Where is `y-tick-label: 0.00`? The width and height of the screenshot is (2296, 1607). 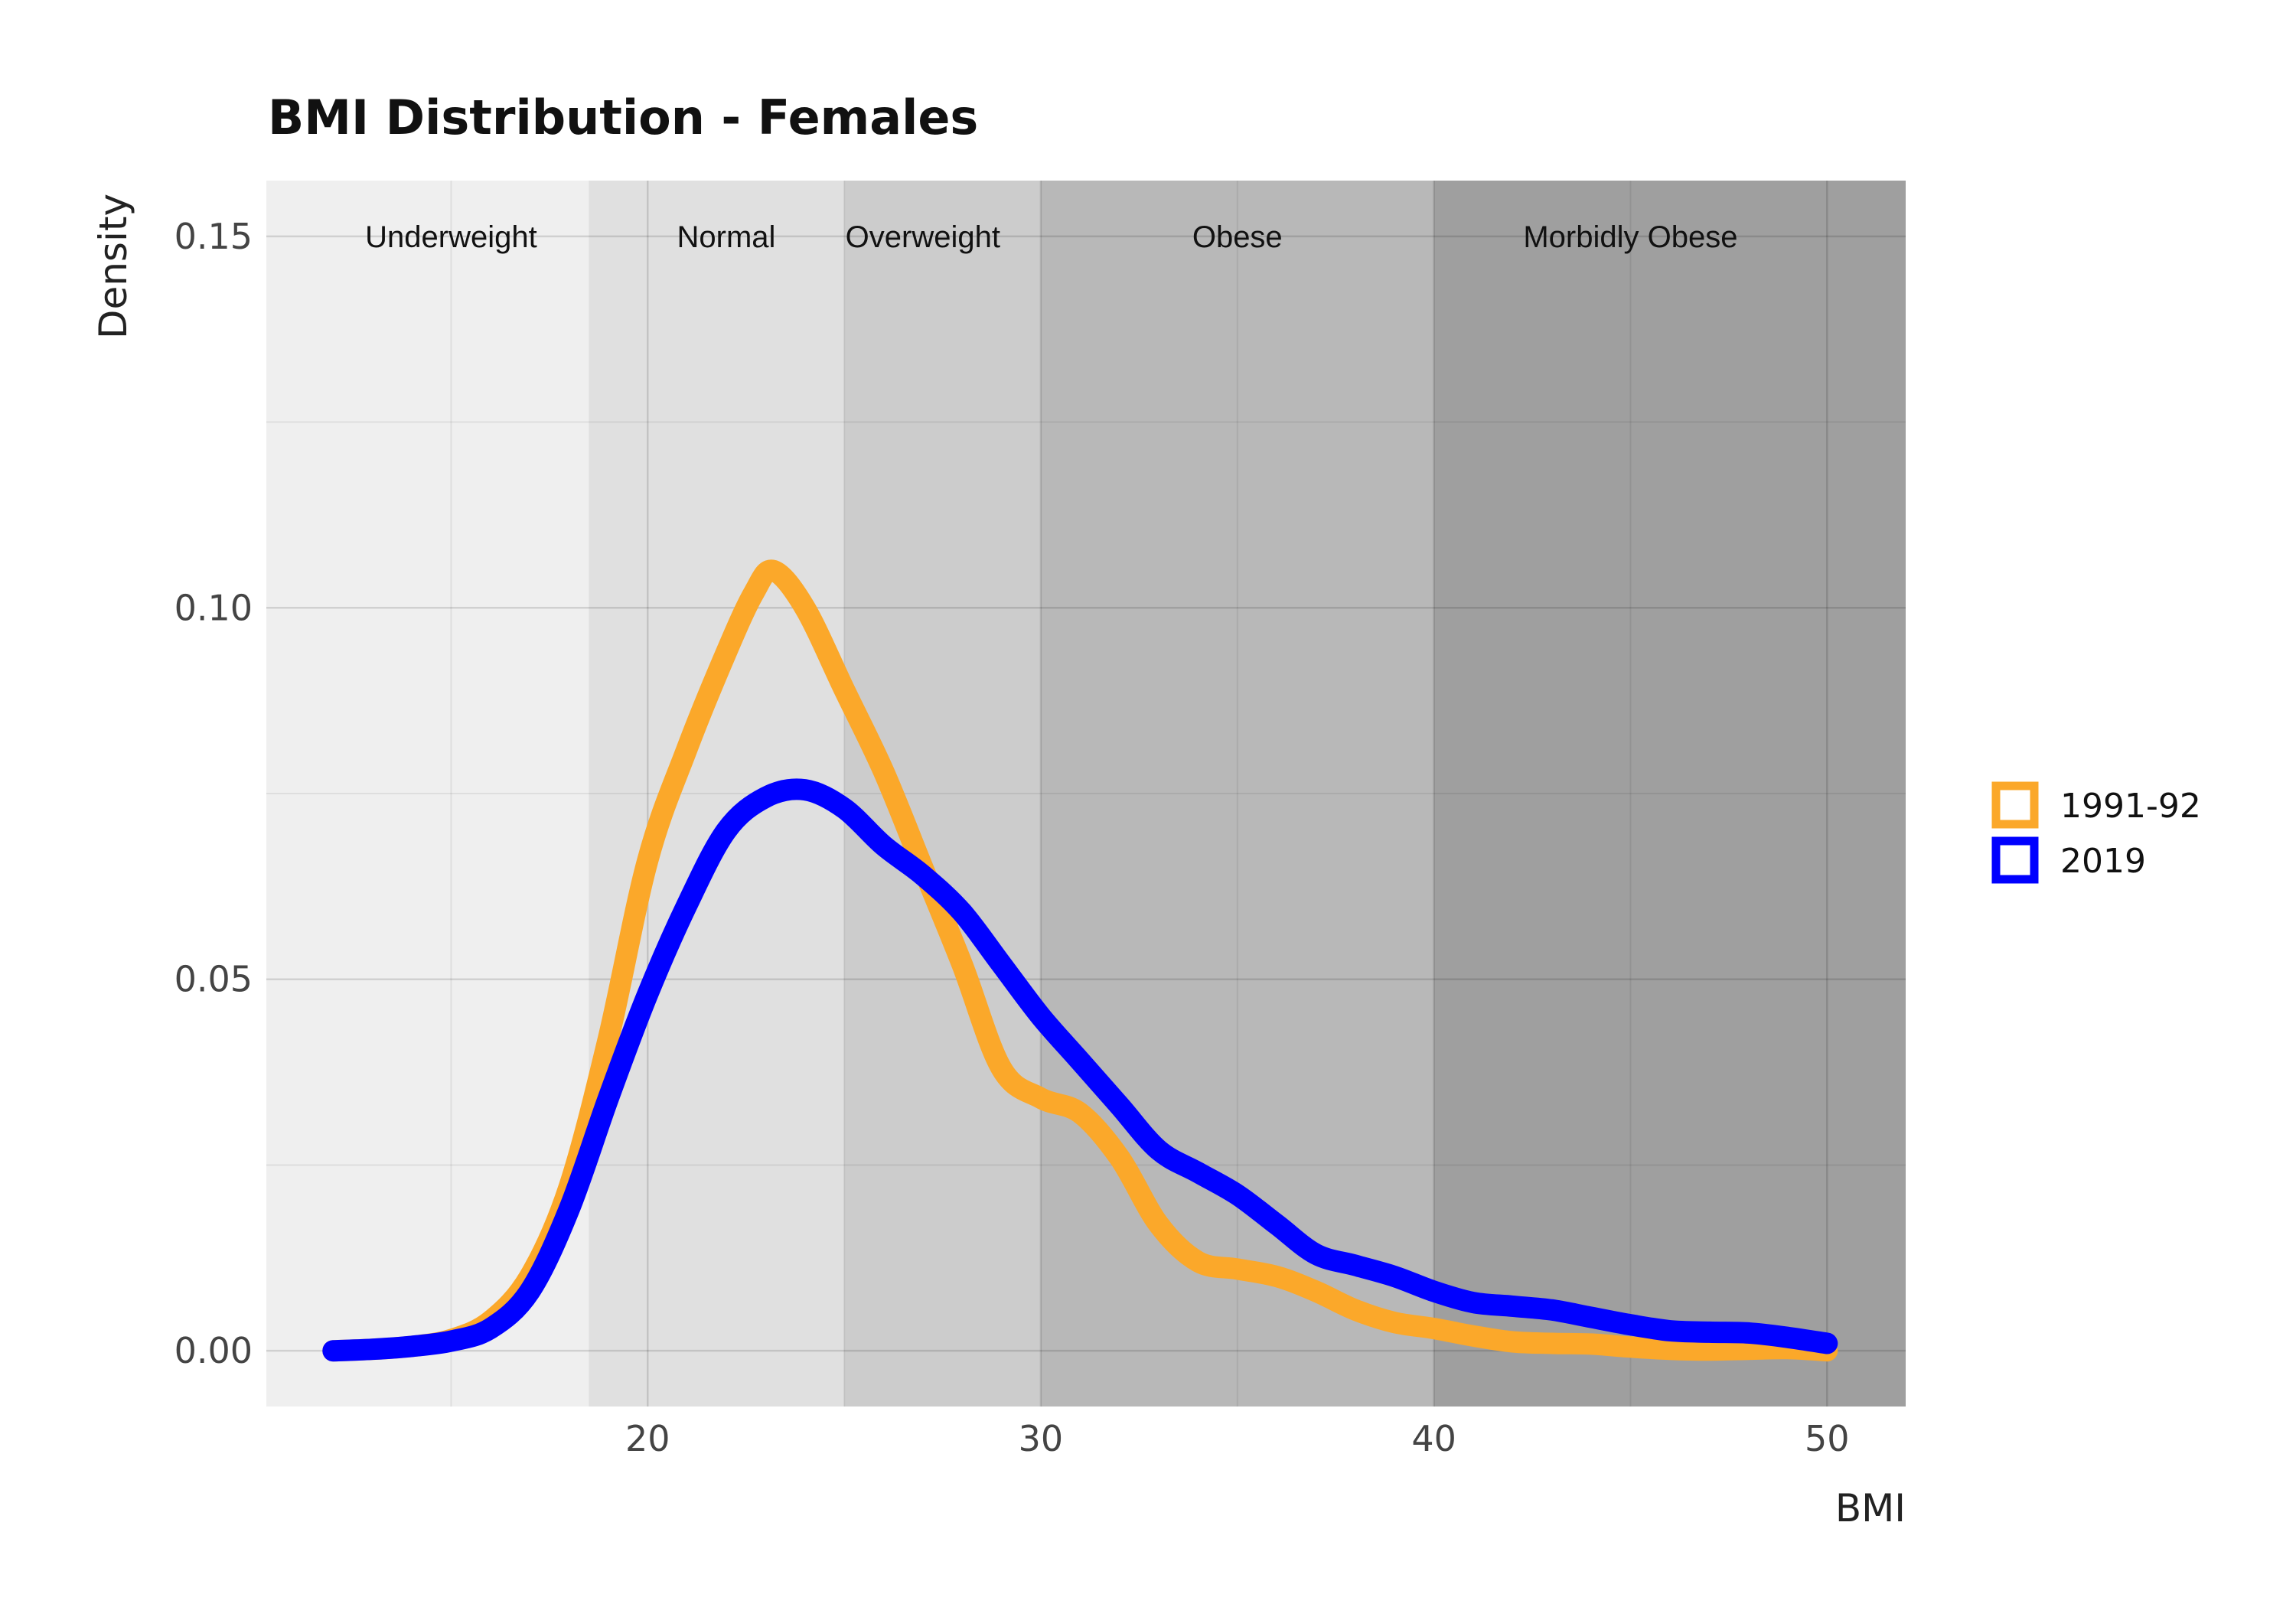
y-tick-label: 0.00 is located at coordinates (213, 1350).